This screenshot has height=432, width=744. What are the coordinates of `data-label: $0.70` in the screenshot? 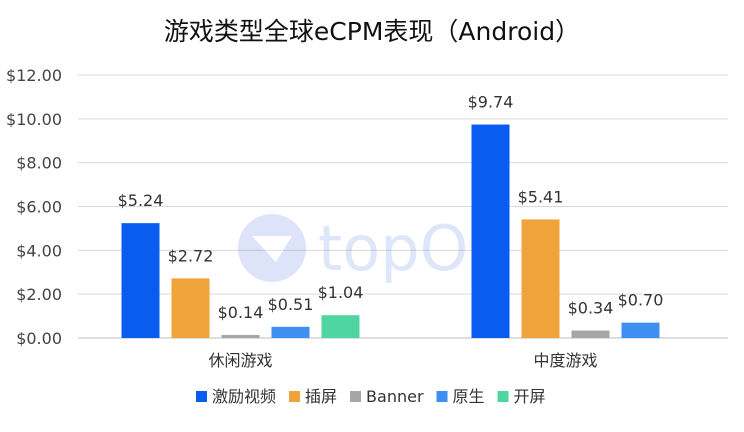 It's located at (641, 300).